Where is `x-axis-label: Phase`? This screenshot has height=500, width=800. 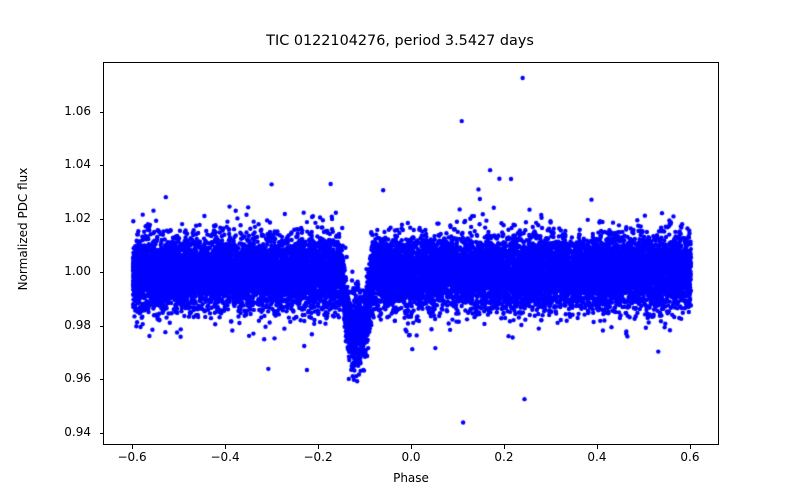 x-axis-label: Phase is located at coordinates (411, 478).